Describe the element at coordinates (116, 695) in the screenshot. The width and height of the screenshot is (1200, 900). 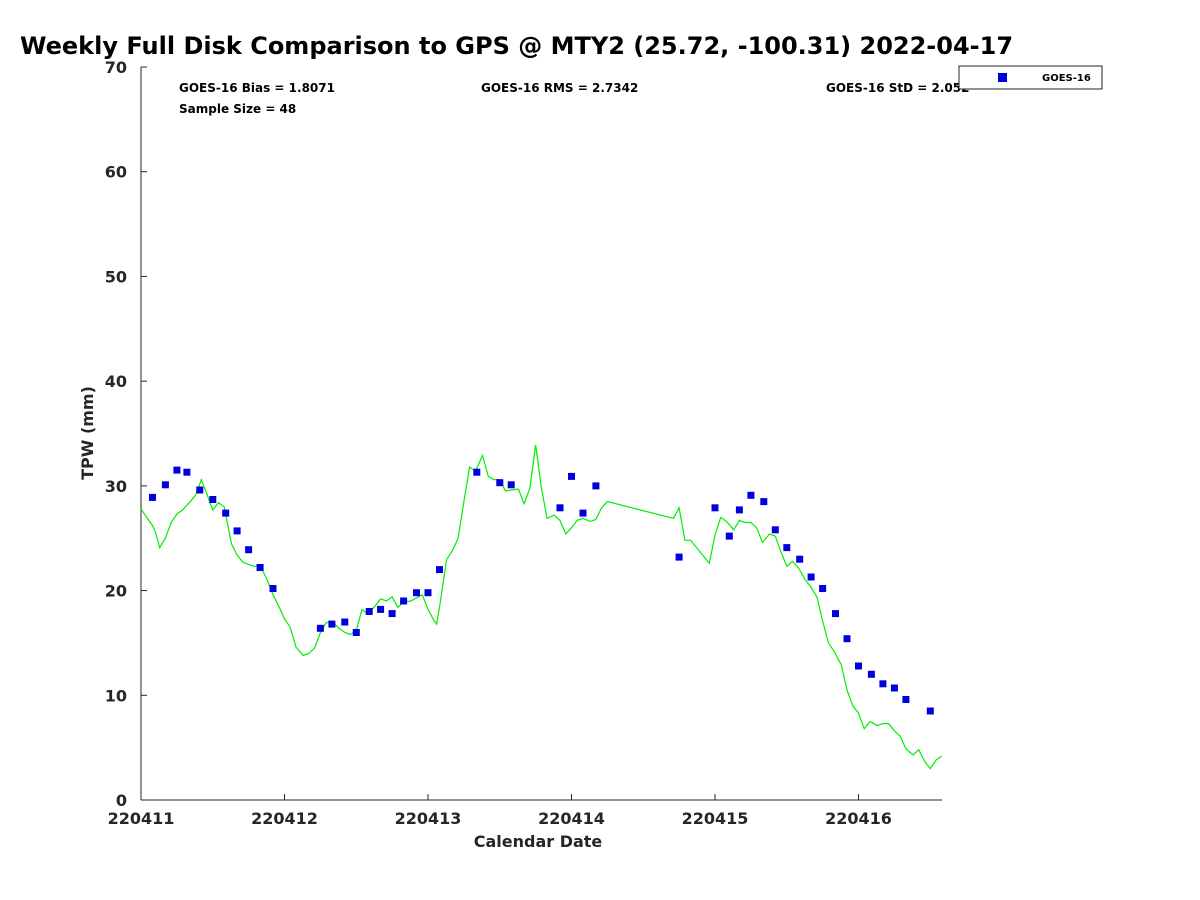
I see `y-tick-label: 10` at that location.